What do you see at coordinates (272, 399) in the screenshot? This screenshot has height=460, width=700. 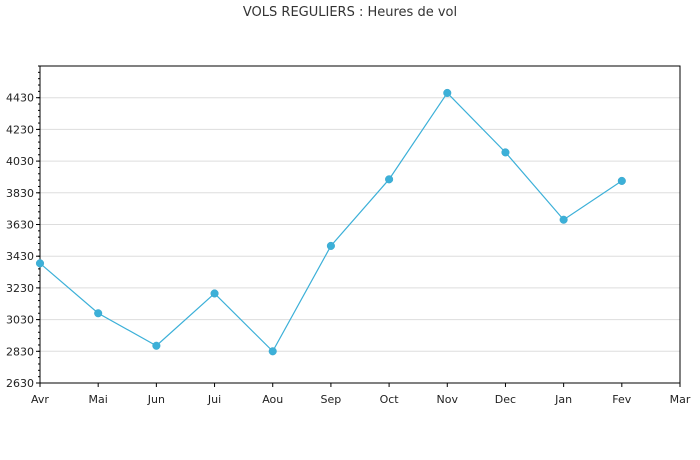 I see `x-tick-label: Aou` at bounding box center [272, 399].